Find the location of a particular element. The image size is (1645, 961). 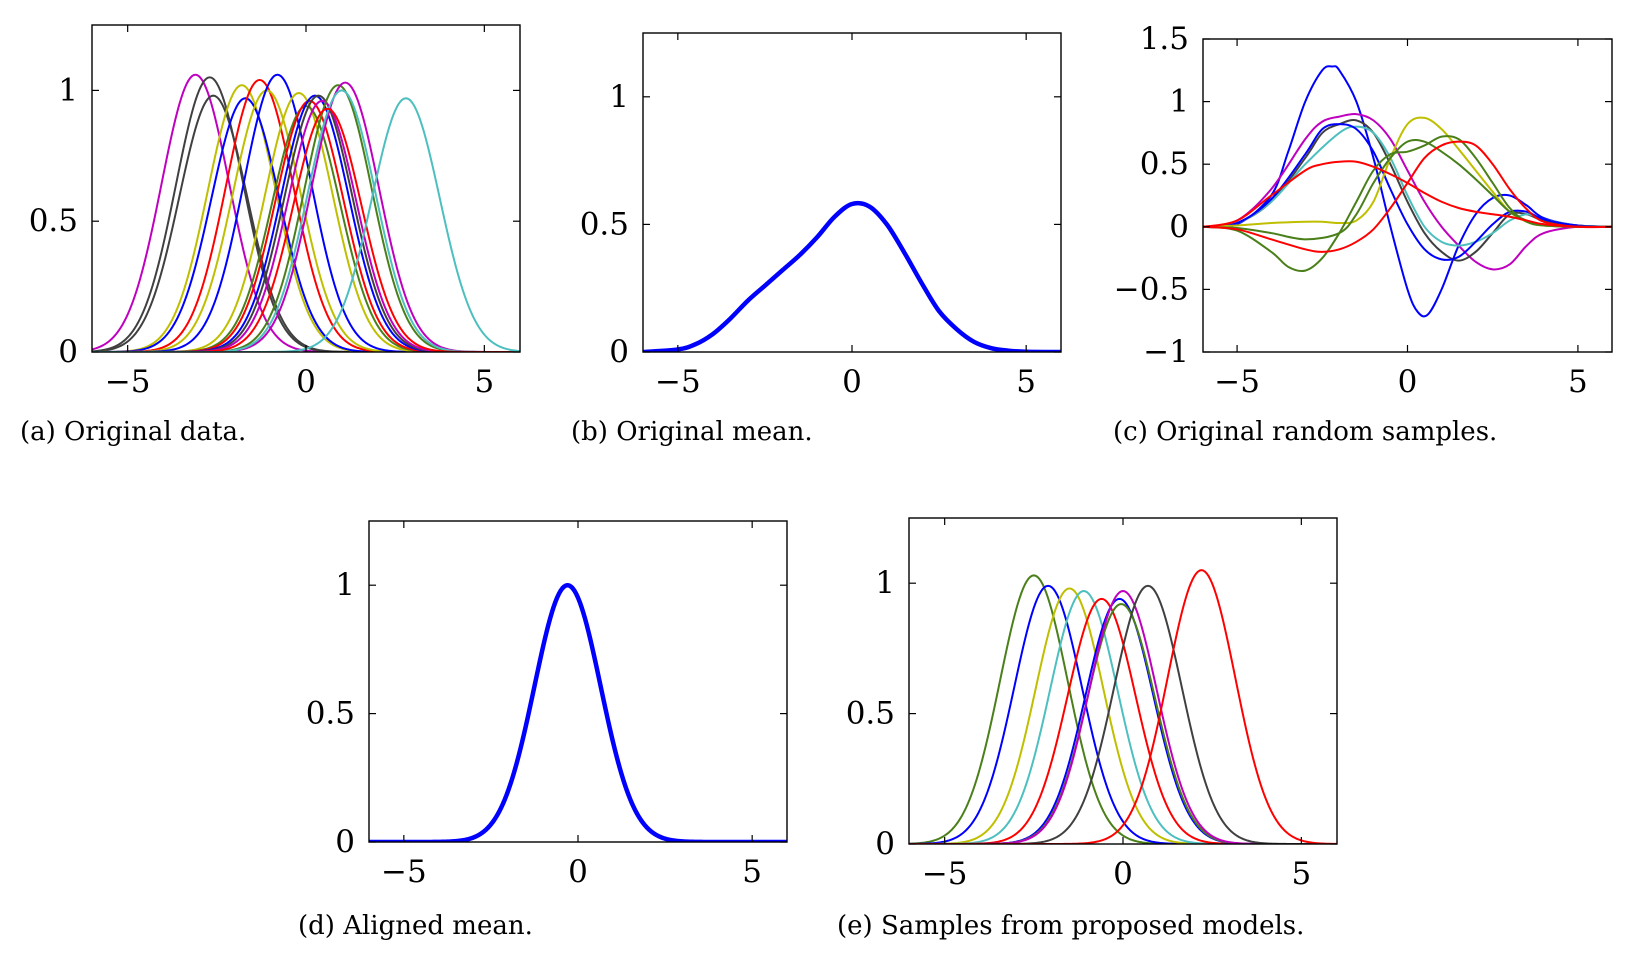

y-tick-label: −0.5 is located at coordinates (1151, 289).